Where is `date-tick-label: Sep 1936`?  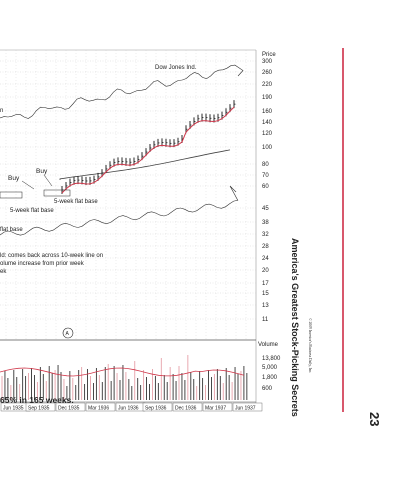 date-tick-label: Sep 1936 is located at coordinates (156, 409).